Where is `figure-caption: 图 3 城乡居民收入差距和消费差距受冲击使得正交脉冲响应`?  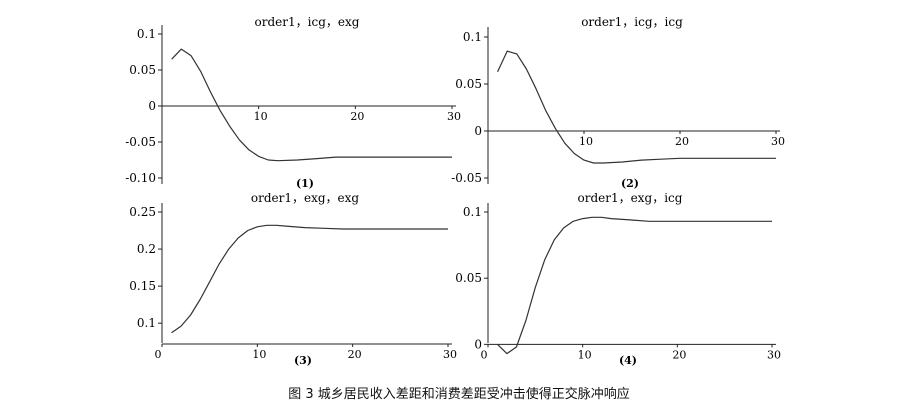 figure-caption: 图 3 城乡居民收入差距和消费差距受冲击使得正交脉冲响应 is located at coordinates (459, 394).